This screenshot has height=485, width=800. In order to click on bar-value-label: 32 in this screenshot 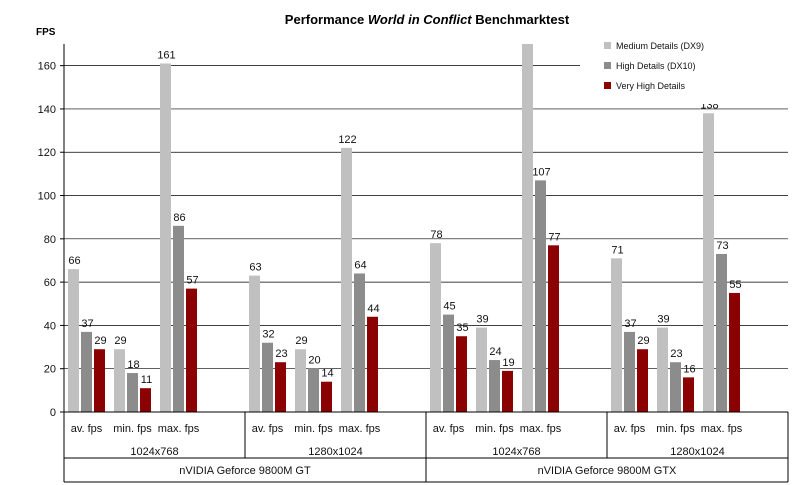, I will do `click(268, 335)`.